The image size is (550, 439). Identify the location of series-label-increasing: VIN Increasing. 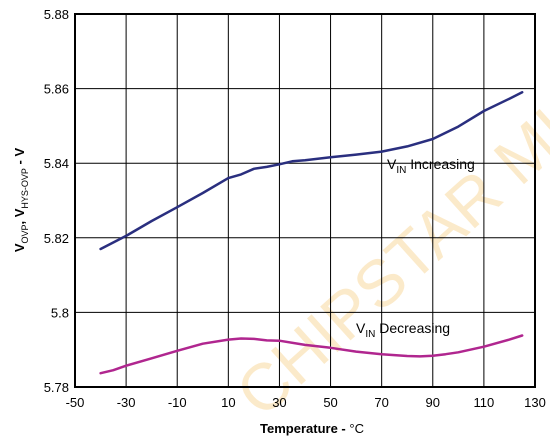
(431, 166).